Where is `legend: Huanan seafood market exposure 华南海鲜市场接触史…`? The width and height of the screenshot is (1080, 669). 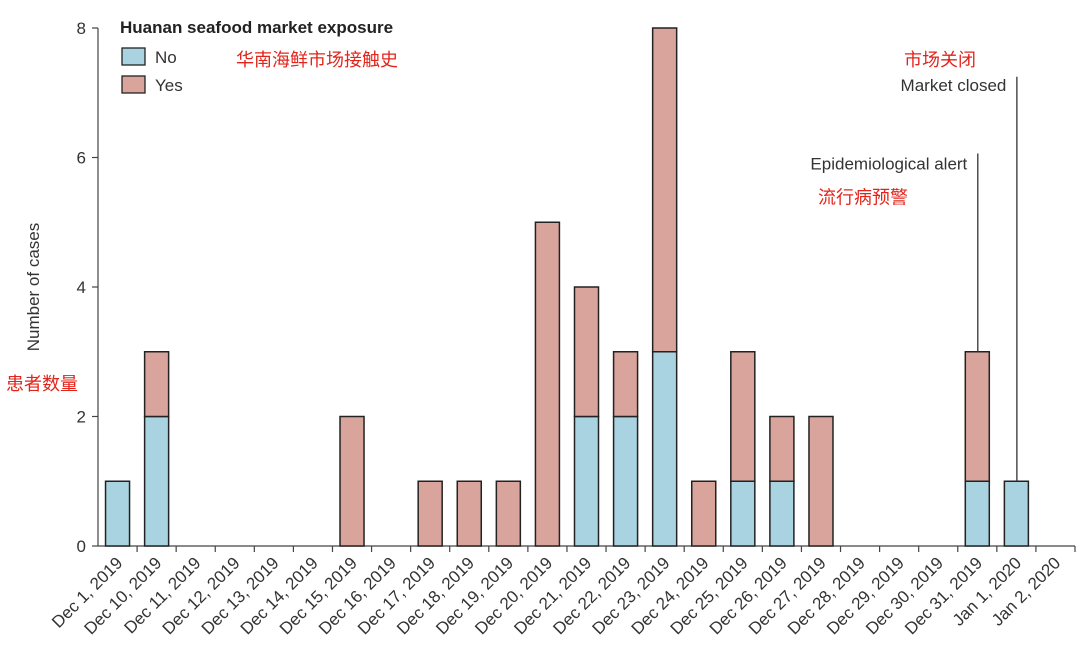
legend: Huanan seafood market exposure 华南海鲜市场接触史… is located at coordinates (259, 56).